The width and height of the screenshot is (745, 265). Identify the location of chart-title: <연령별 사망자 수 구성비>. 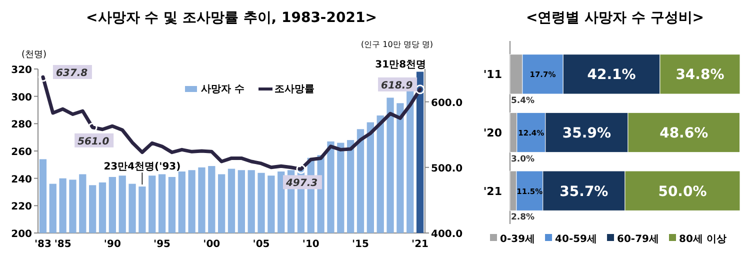
(615, 18).